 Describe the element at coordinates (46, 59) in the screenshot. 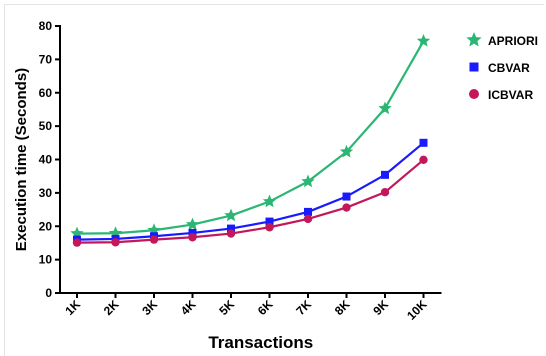

I see `y-tick-label: 70` at that location.